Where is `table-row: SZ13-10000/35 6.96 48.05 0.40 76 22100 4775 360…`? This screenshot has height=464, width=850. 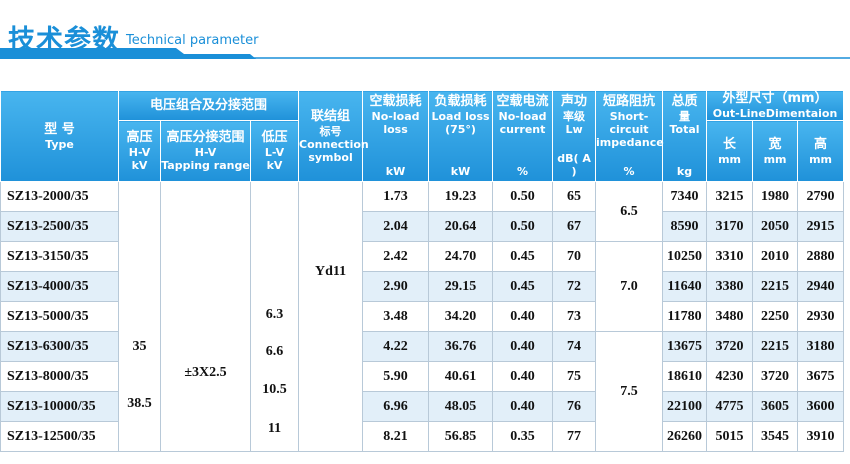
table-row: SZ13-10000/35 6.96 48.05 0.40 76 22100 4775 360… is located at coordinates (422, 406).